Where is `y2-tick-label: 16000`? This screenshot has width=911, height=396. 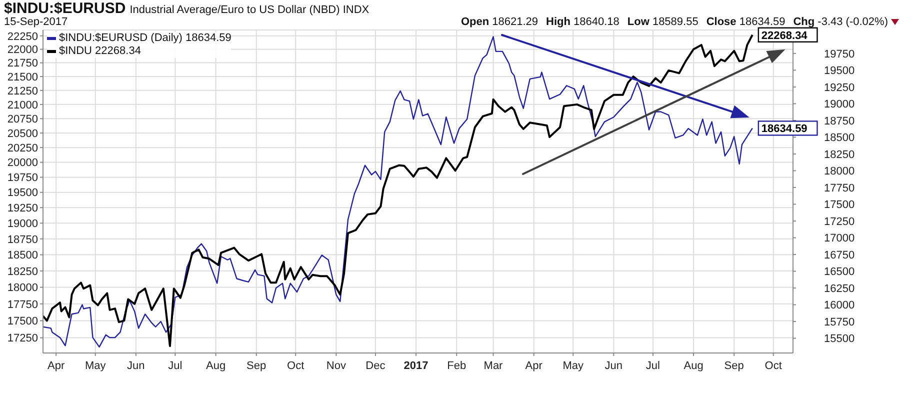 y2-tick-label: 16000 is located at coordinates (839, 306).